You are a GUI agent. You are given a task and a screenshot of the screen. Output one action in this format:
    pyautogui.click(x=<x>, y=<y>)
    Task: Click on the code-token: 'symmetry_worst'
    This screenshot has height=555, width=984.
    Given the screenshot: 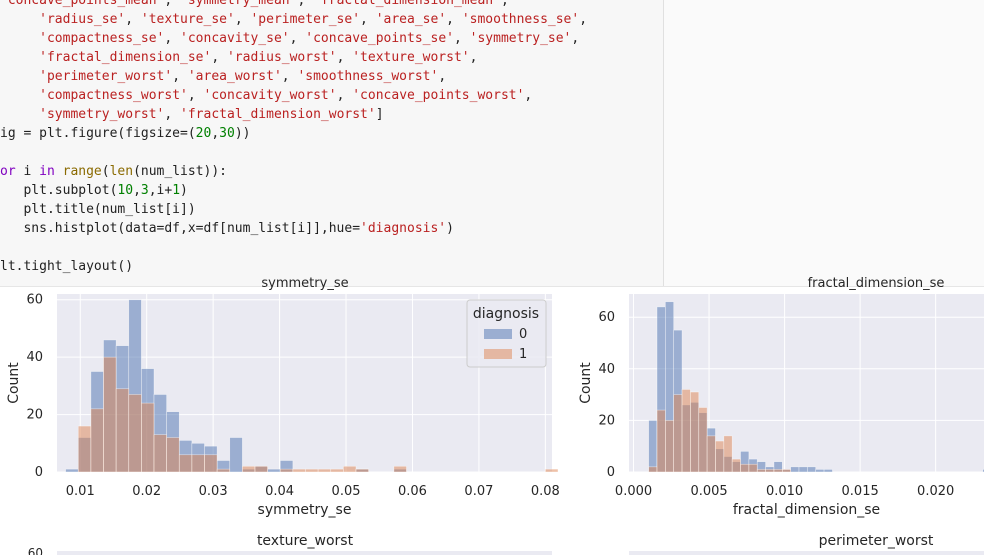 What is the action you would take?
    pyautogui.click(x=102, y=114)
    